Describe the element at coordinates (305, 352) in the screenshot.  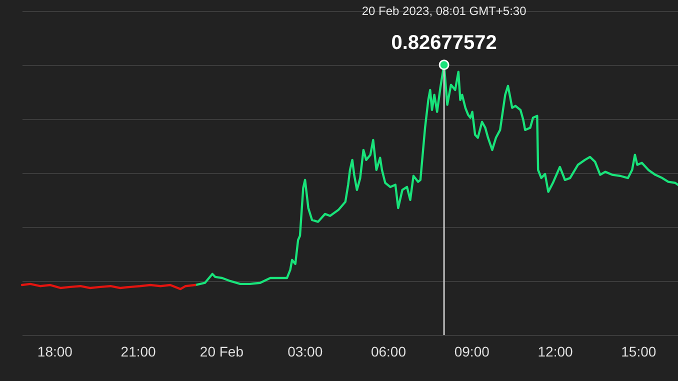
I see `x-tick-label: 03:00` at that location.